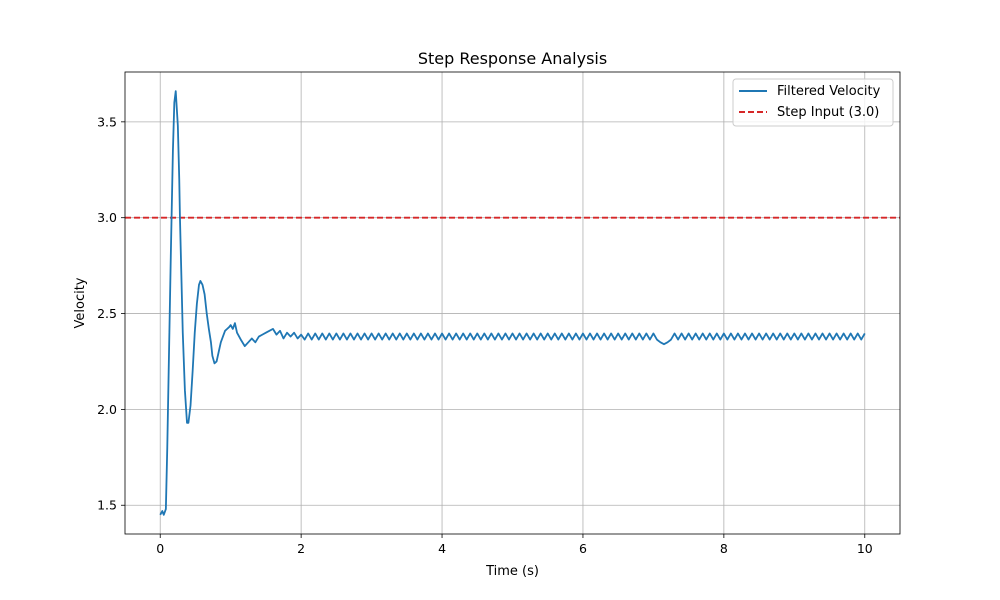 This screenshot has width=1000, height=600. Describe the element at coordinates (512, 571) in the screenshot. I see `x-axis-label: Time (s)` at that location.